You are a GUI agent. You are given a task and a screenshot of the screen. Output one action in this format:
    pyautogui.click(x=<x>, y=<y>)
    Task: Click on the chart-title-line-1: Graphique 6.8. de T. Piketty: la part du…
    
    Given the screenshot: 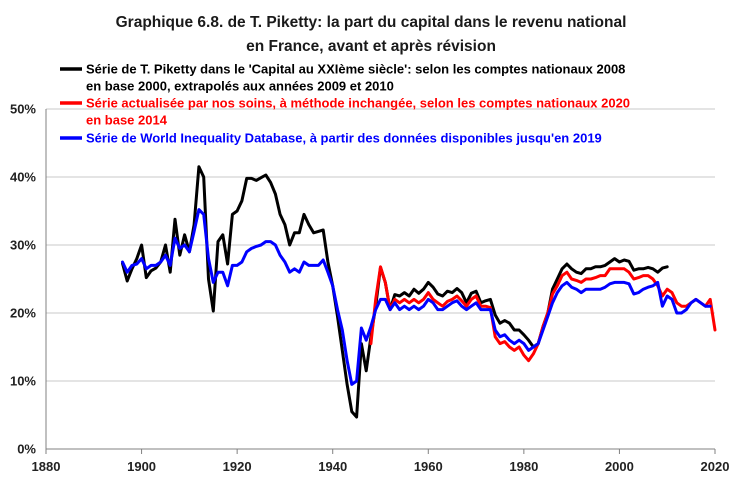 What is the action you would take?
    pyautogui.click(x=371, y=22)
    